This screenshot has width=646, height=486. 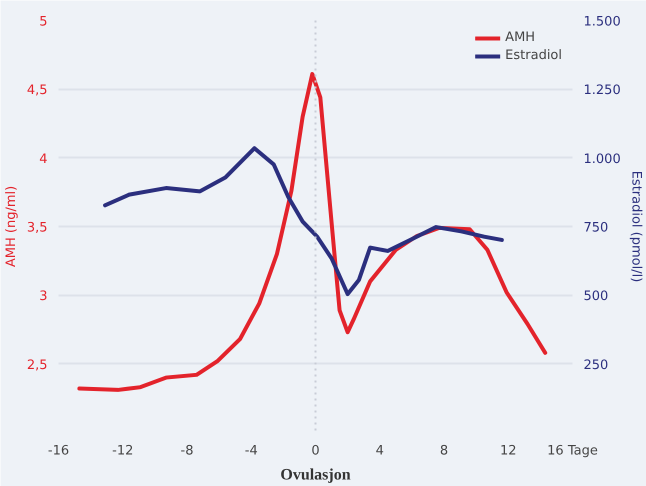 I want to click on legend-label: AMH, so click(x=520, y=37).